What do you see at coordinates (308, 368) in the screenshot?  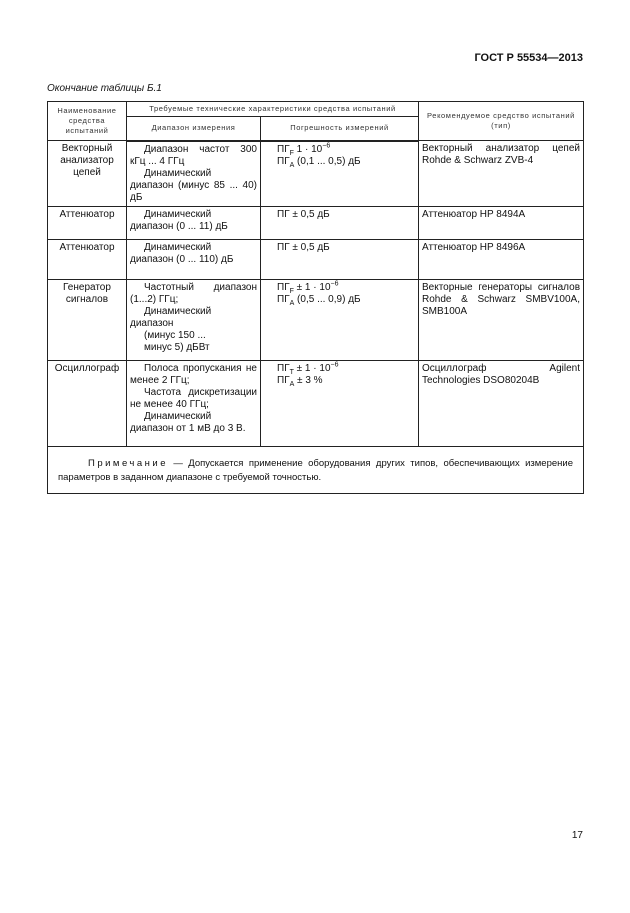 I see `error-line: ПГT ± 1 · 10−6` at bounding box center [308, 368].